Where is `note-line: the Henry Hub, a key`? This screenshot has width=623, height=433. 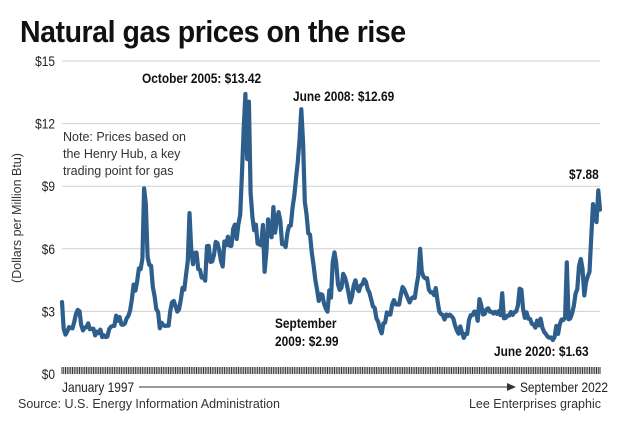 note-line: the Henry Hub, a key is located at coordinates (122, 154).